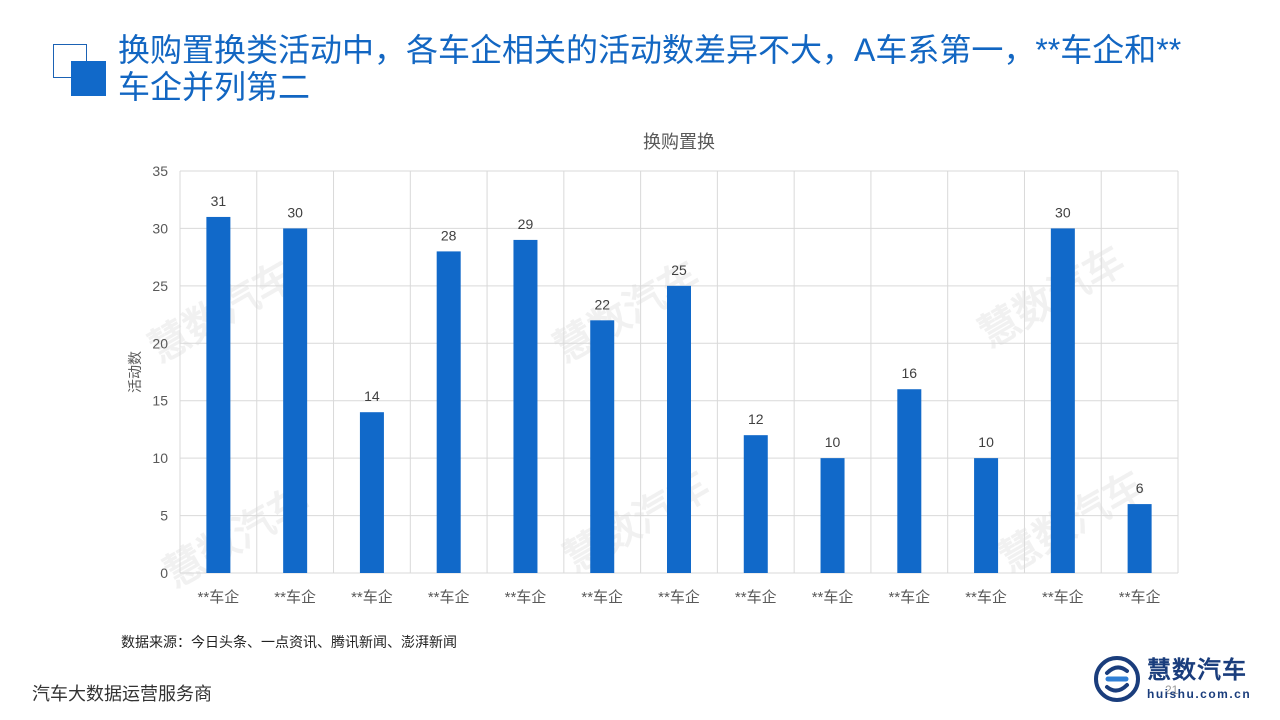 Image resolution: width=1280 pixels, height=720 pixels. I want to click on filled-square-icon, so click(88, 78).